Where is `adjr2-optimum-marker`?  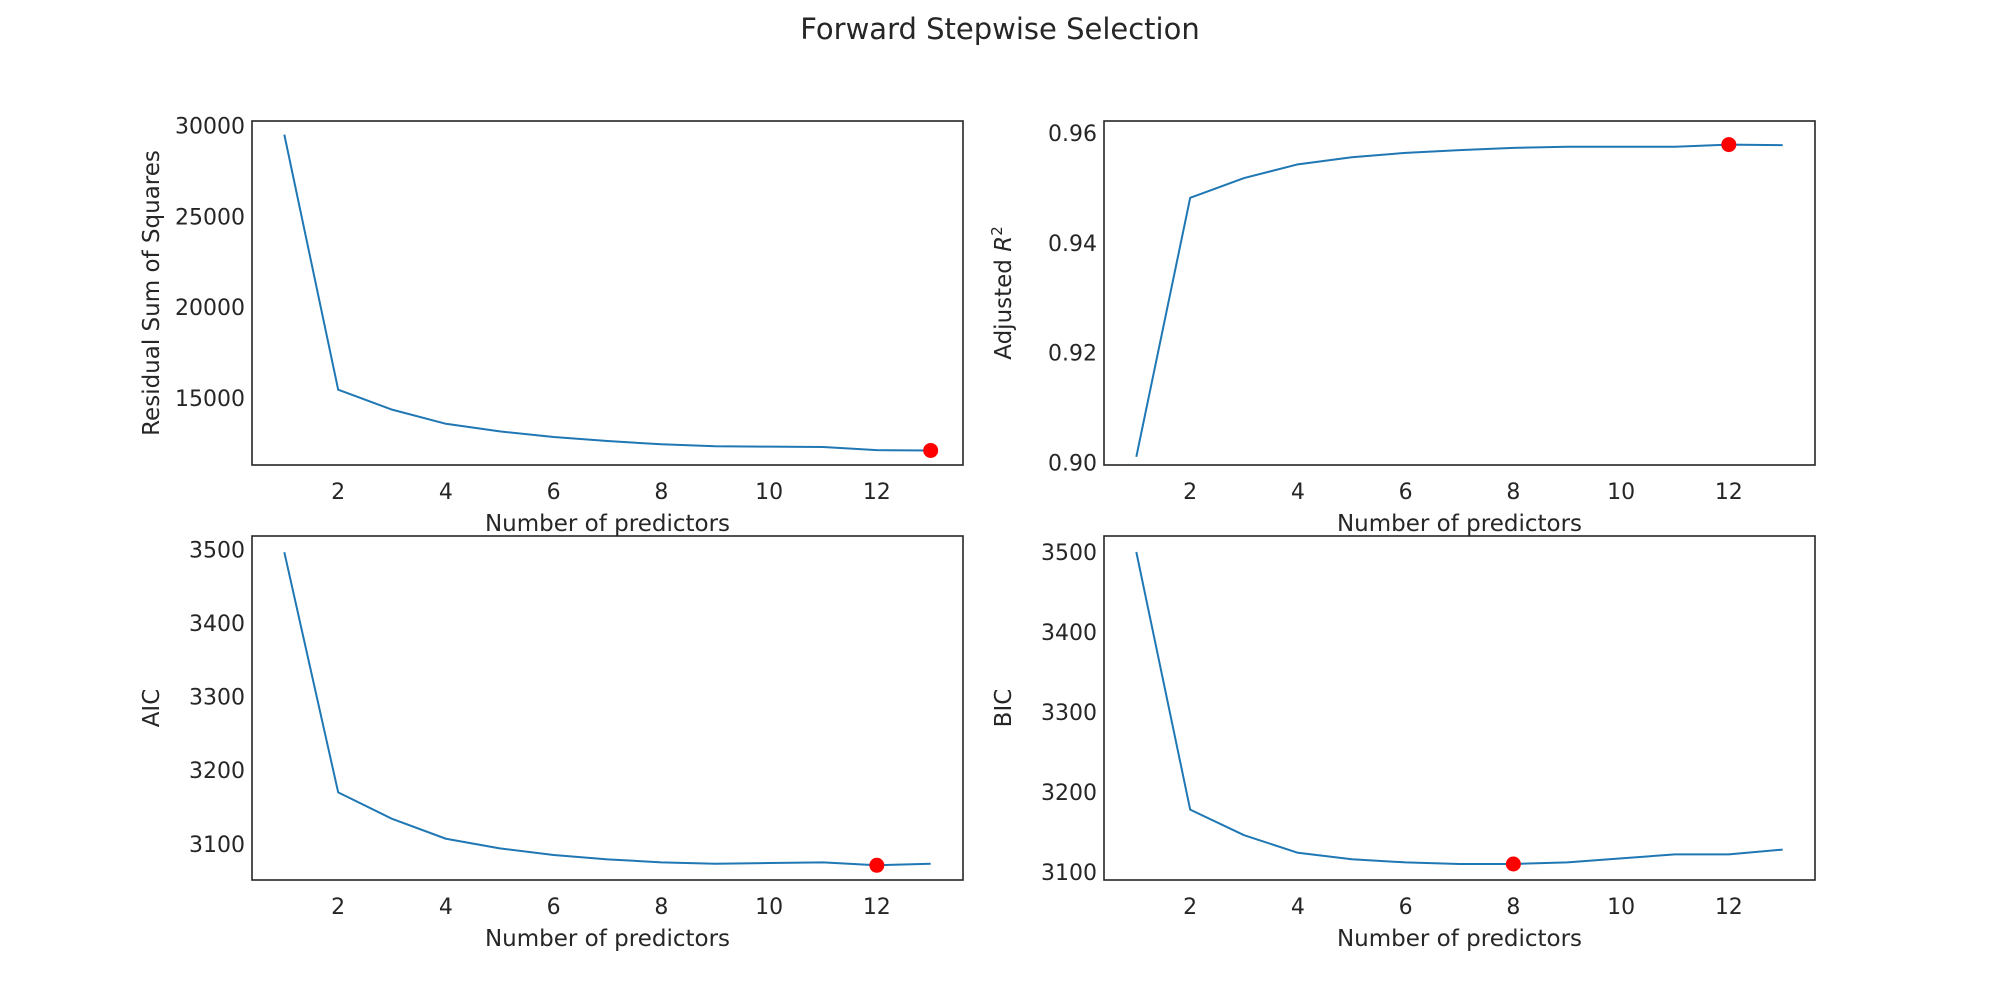 adjr2-optimum-marker is located at coordinates (1729, 145).